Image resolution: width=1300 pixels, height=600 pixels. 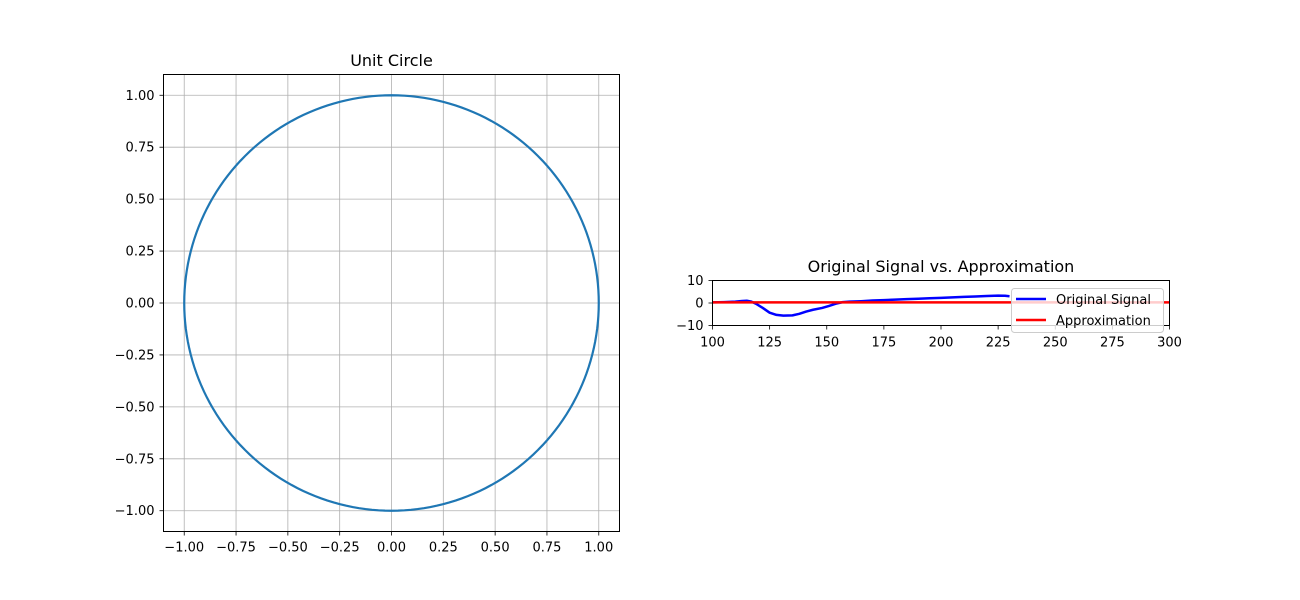 I want to click on legend-frame, so click(x=1087, y=310).